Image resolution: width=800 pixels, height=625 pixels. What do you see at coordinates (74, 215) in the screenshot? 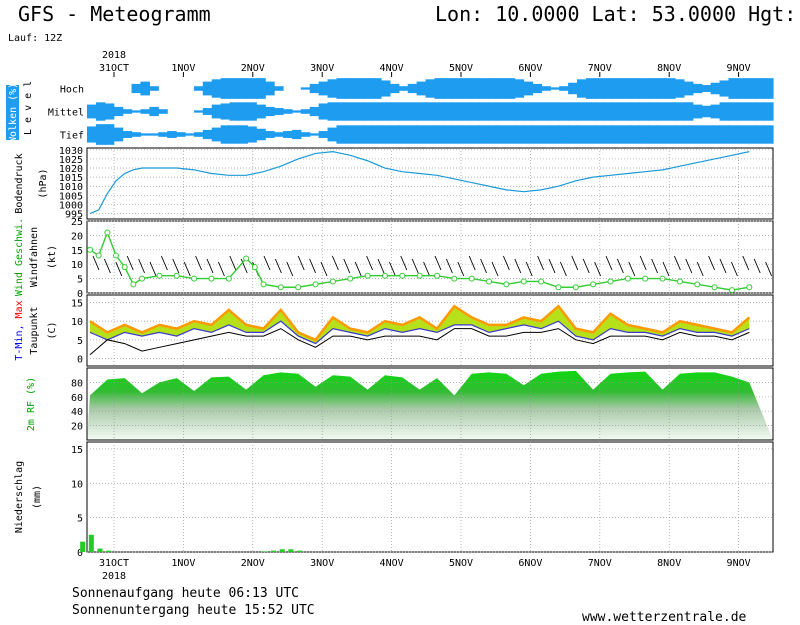
I see `pressure-tick-label: 995` at bounding box center [74, 215].